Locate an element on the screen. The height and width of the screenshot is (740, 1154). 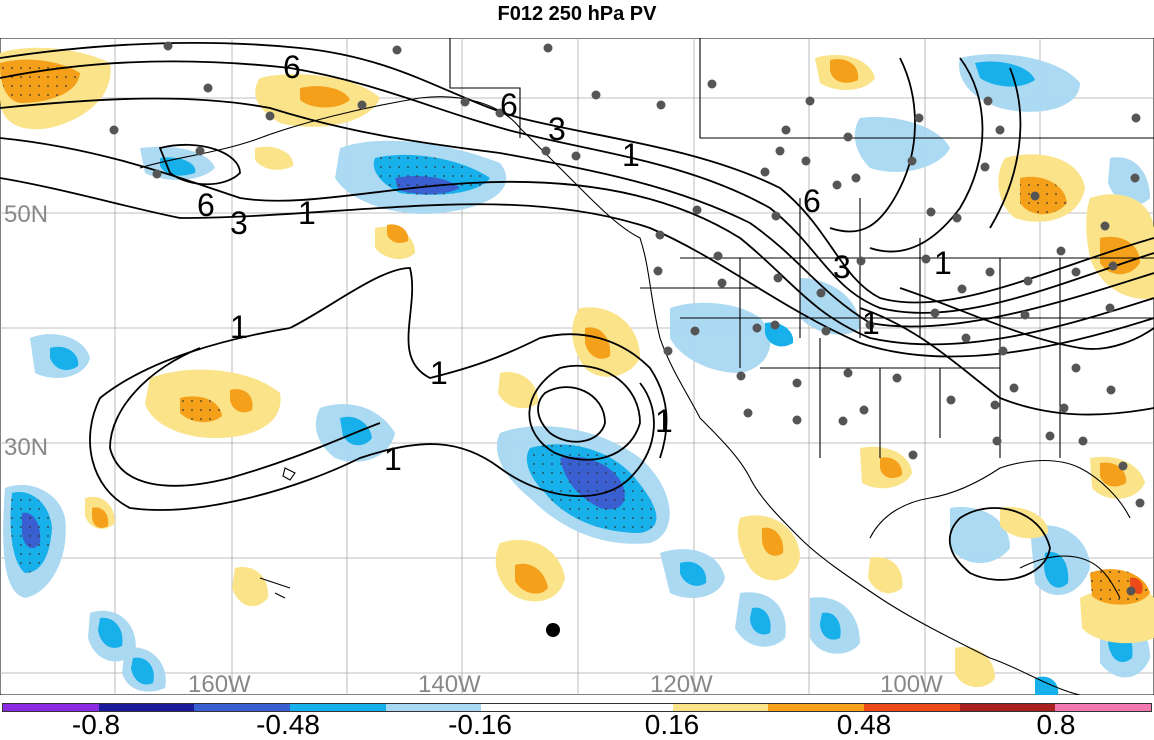
colorbar-label: 0.48 is located at coordinates (864, 724).